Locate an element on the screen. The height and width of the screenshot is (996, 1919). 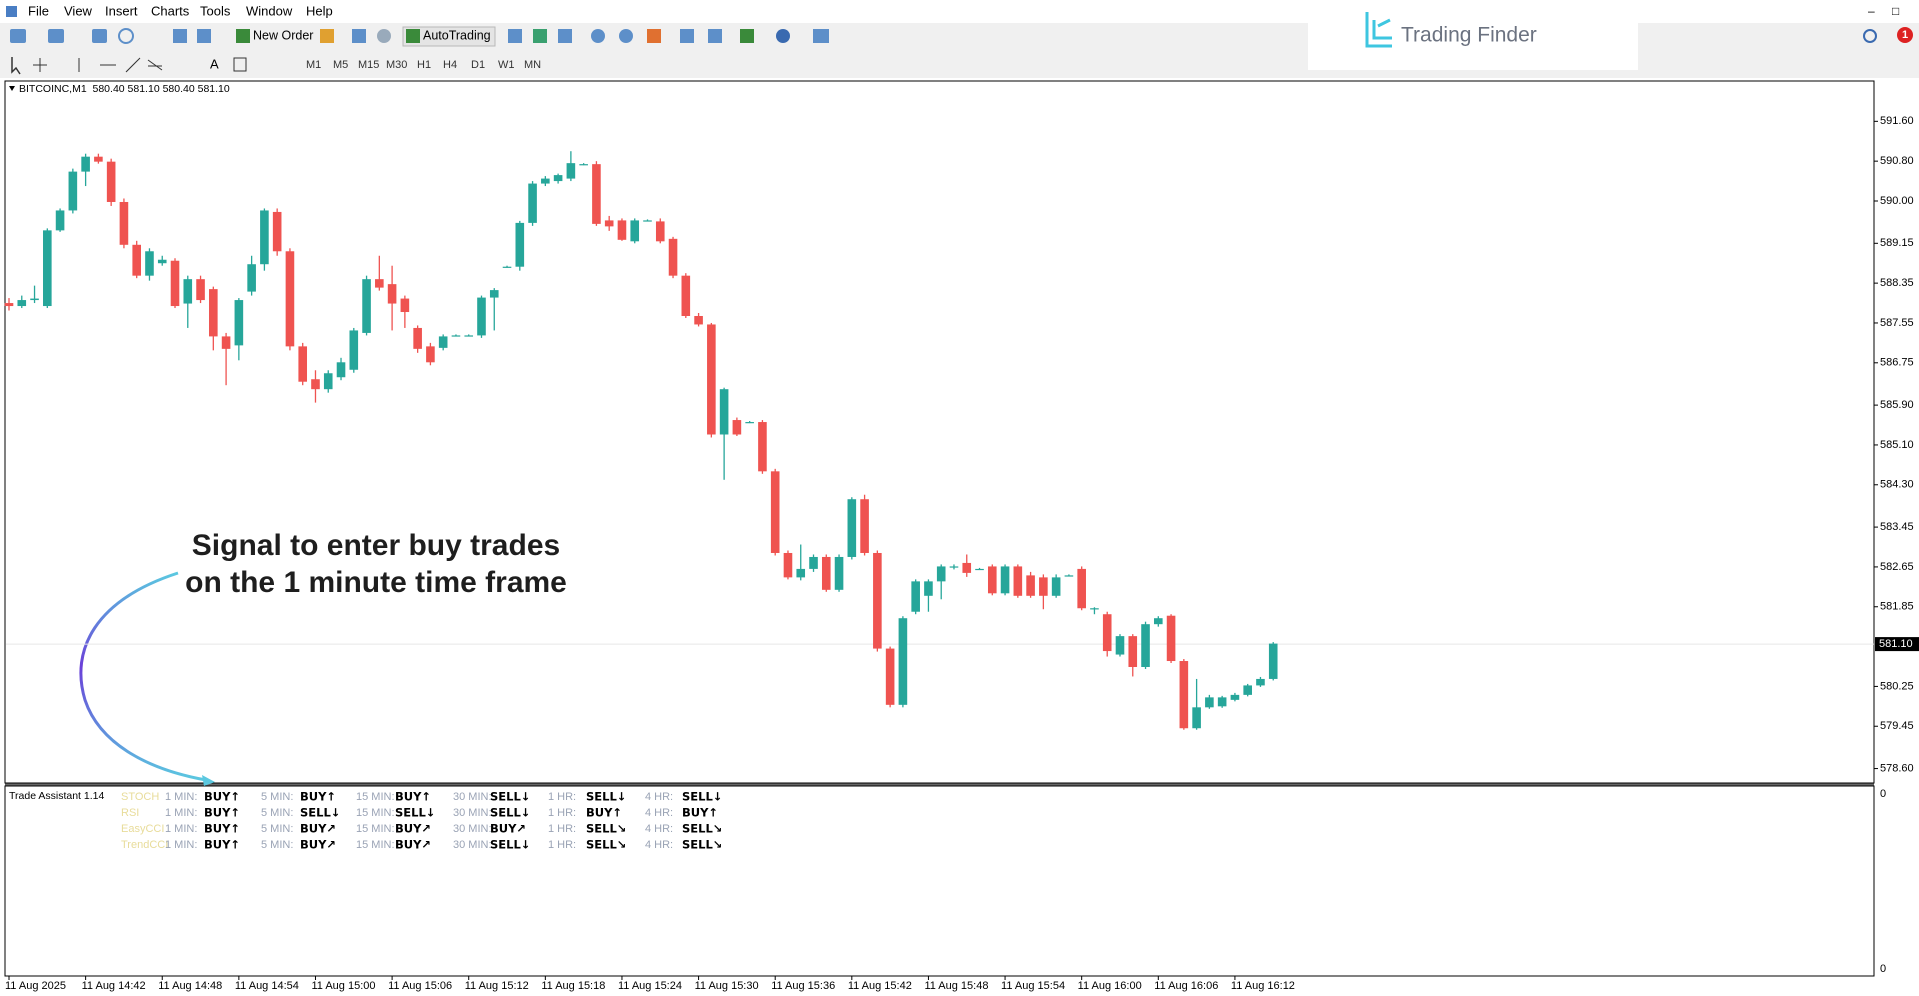
icon: A is located at coordinates (214, 63).